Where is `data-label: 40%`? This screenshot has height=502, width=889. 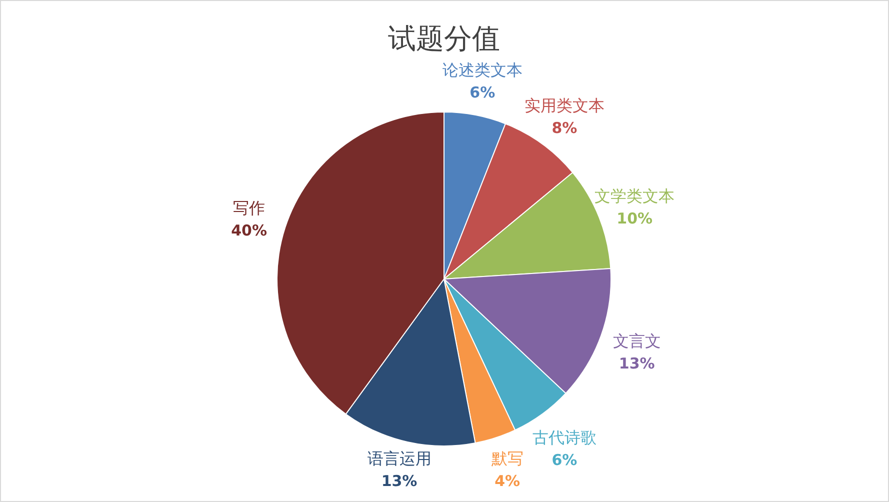 data-label: 40% is located at coordinates (249, 231).